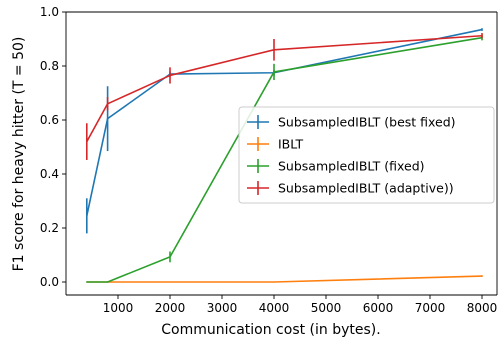 This screenshot has height=339, width=498. I want to click on x-tick-label: 3000, so click(222, 308).